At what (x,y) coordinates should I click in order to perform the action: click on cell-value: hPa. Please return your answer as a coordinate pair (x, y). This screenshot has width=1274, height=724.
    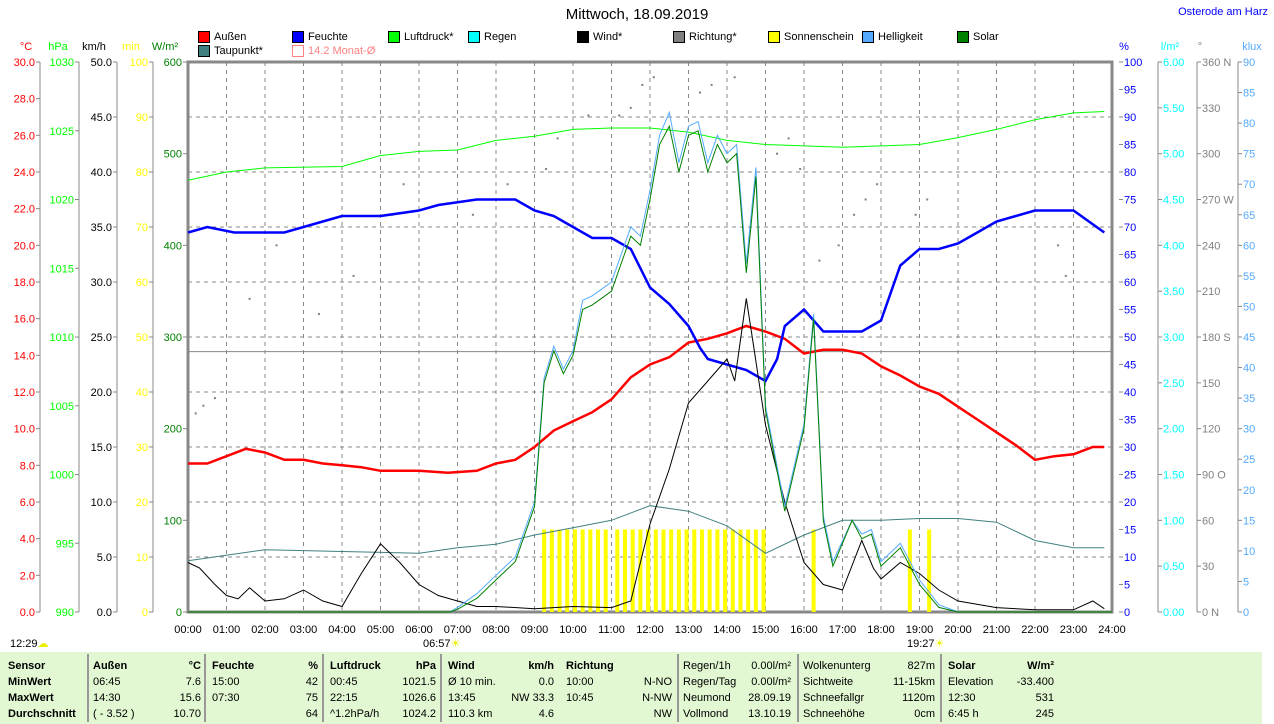
    Looking at the image, I should click on (425, 666).